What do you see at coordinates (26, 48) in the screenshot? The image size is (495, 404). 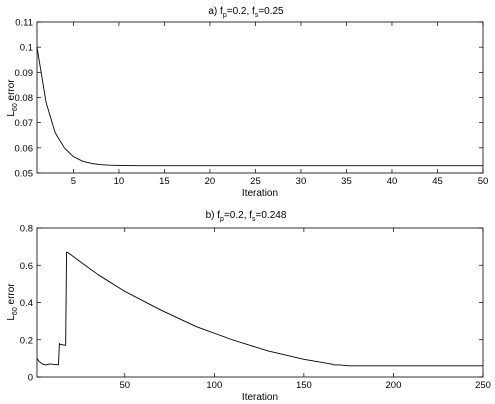 I see `panel-a-y-tick-label: 0.1` at bounding box center [26, 48].